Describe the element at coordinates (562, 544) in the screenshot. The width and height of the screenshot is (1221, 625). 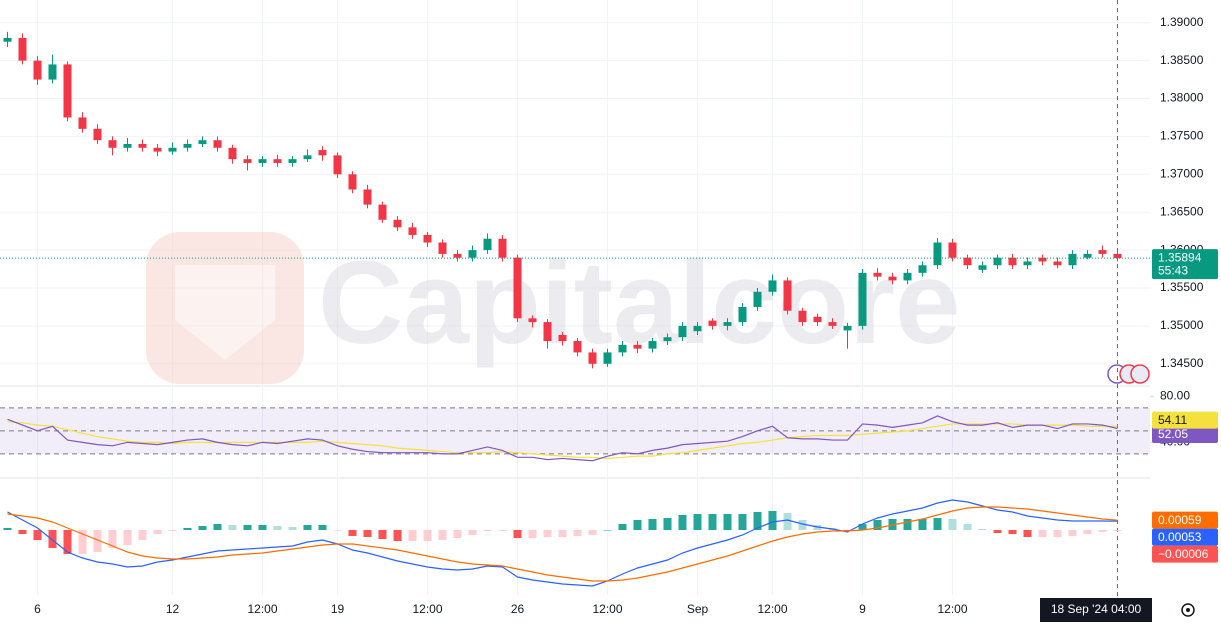
I see `macd-line` at that location.